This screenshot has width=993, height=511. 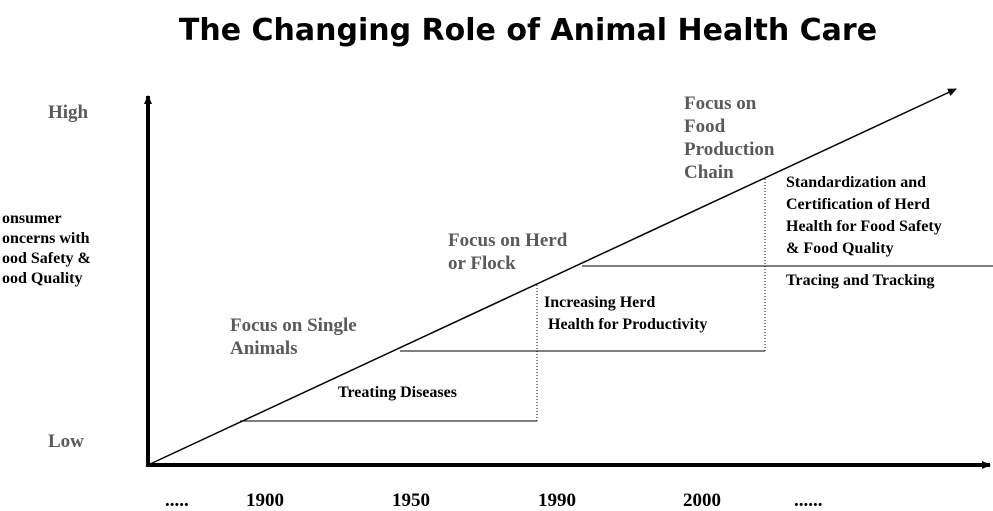 I want to click on step-label: Tracing and Tracking, so click(x=860, y=280).